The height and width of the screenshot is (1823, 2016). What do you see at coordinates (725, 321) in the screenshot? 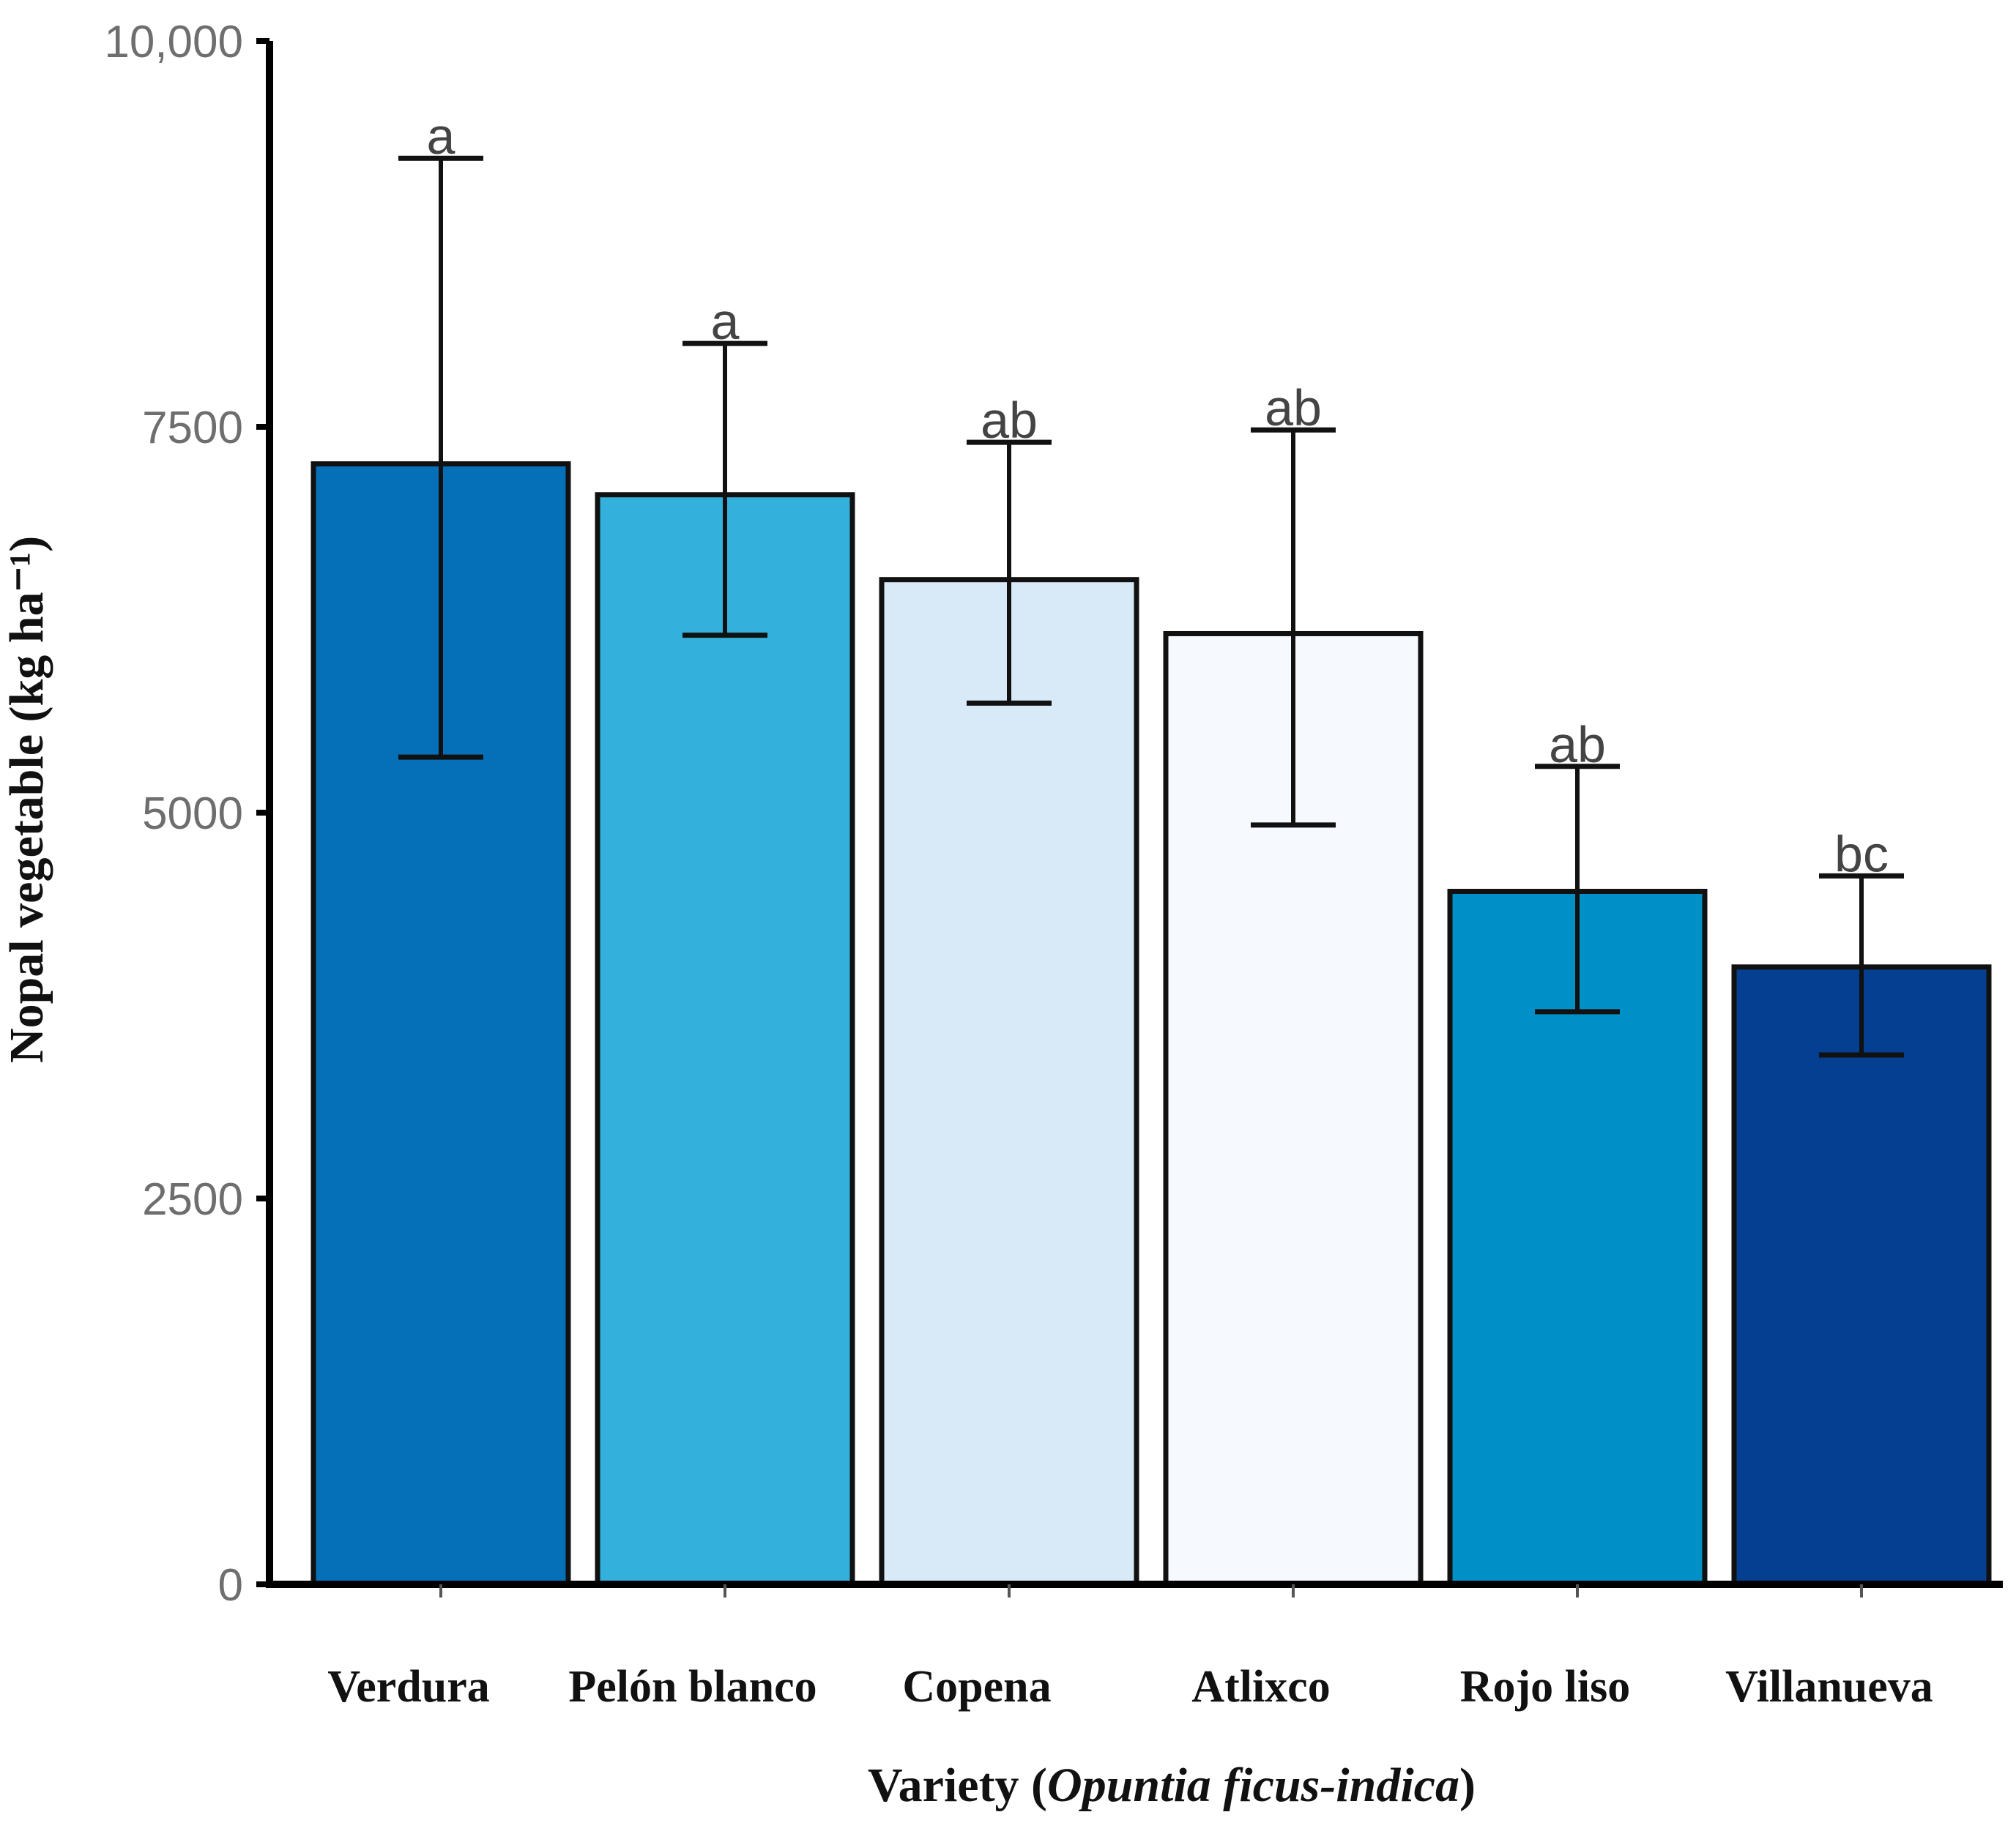
I see `significance-label-1: a` at bounding box center [725, 321].